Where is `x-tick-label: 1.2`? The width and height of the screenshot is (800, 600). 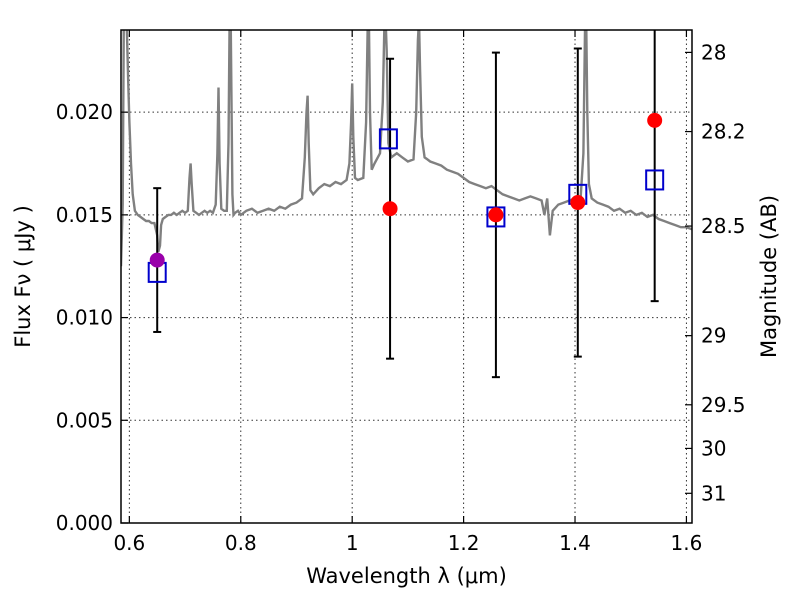
x-tick-label: 1.2 is located at coordinates (464, 543).